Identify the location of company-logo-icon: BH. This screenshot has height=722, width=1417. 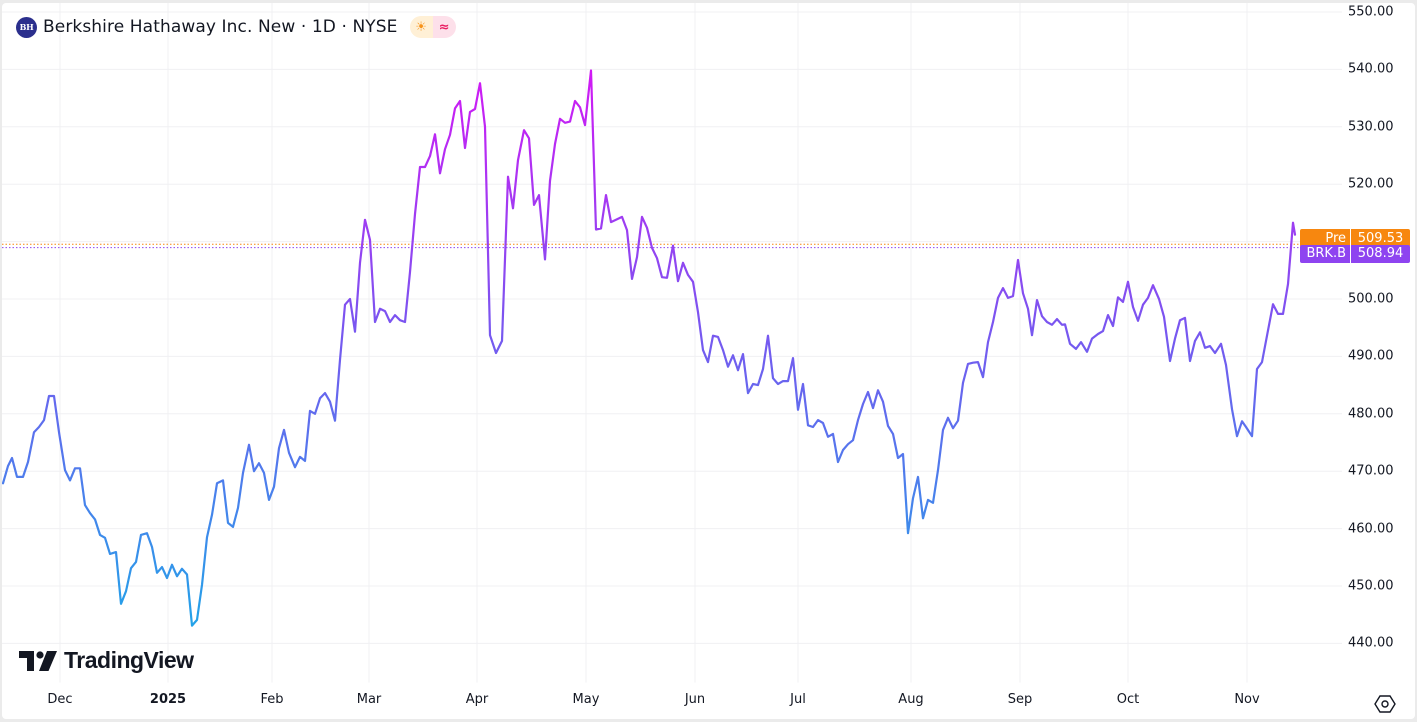
(26, 27).